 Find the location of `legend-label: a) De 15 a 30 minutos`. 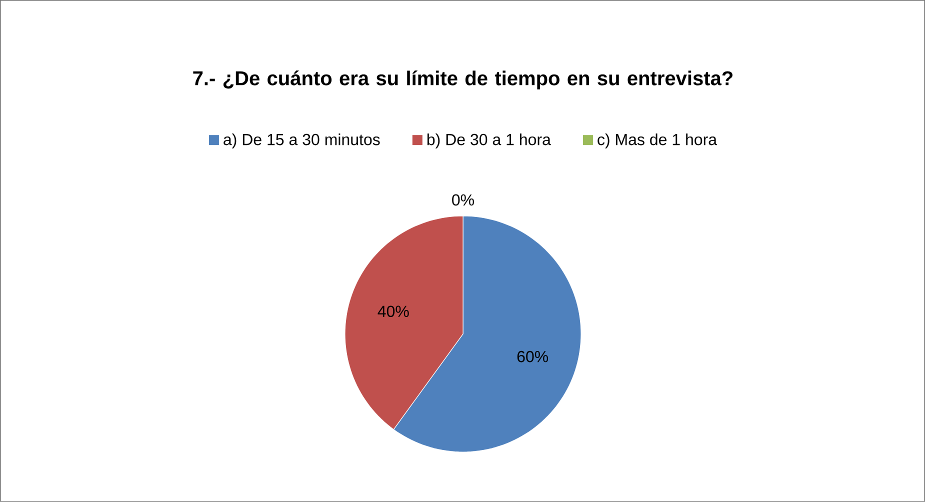

legend-label: a) De 15 a 30 minutos is located at coordinates (302, 141).